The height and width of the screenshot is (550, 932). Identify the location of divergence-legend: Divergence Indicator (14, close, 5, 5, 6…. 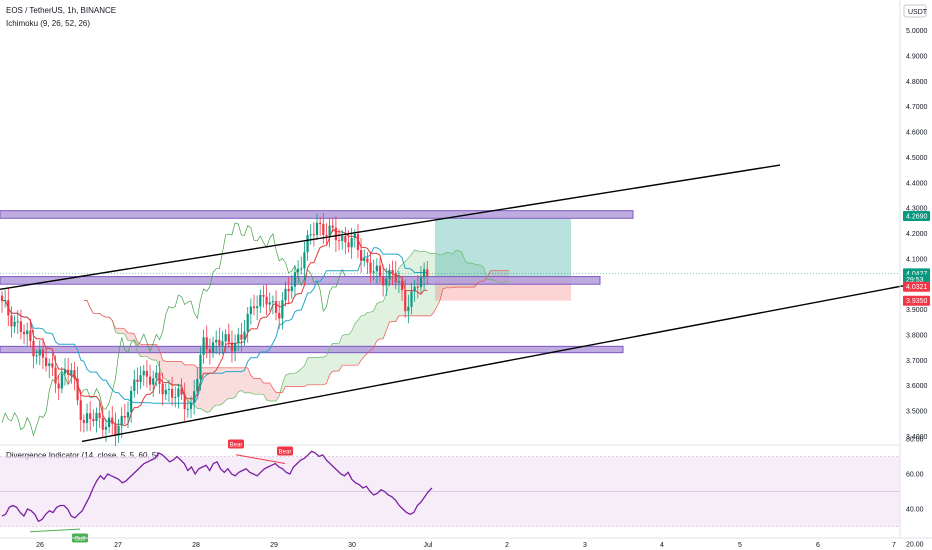
(82, 455).